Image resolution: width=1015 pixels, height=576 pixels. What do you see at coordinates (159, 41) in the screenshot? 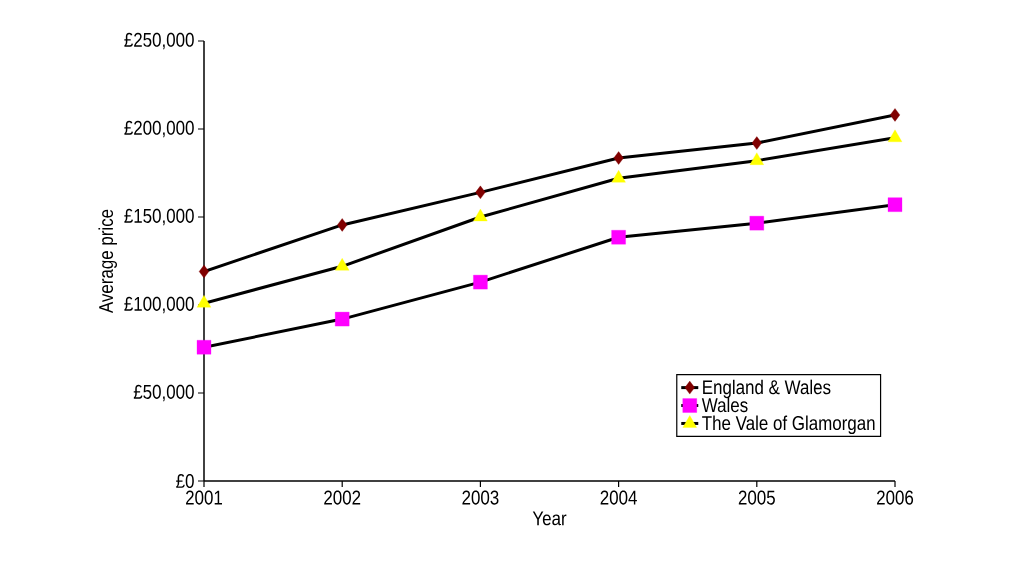
I see `y-tick-label: £250,000` at bounding box center [159, 41].